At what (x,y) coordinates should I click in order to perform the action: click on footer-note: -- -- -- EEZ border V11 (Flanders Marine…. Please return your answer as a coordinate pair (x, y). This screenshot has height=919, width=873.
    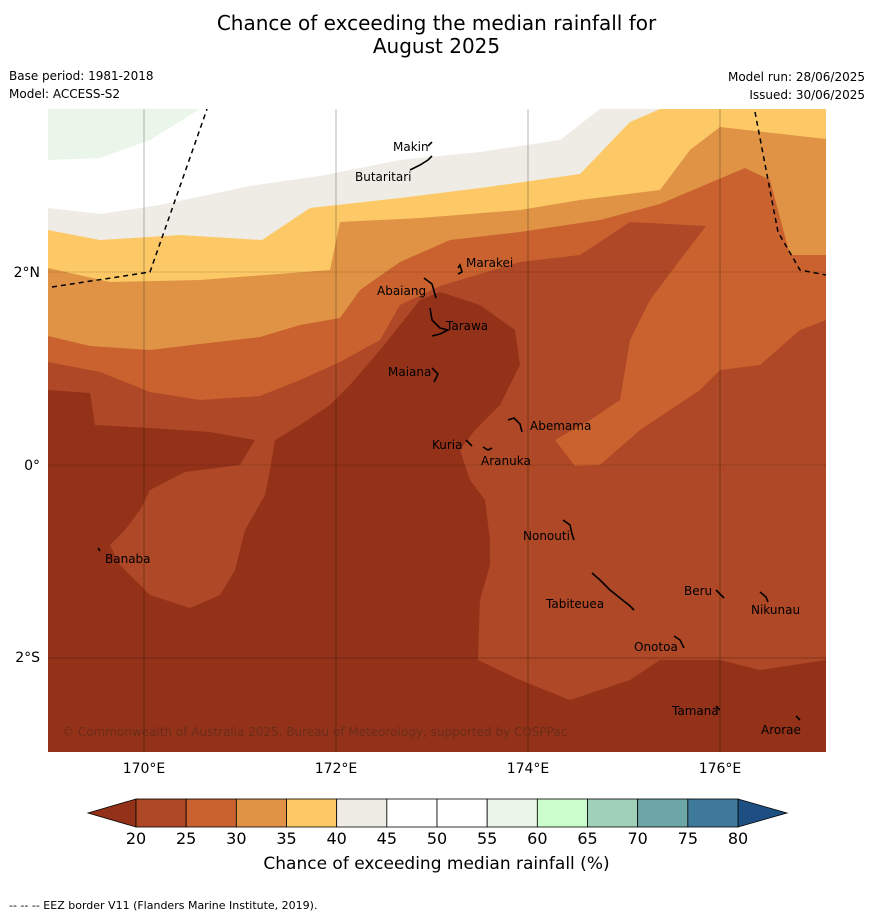
    Looking at the image, I should click on (163, 905).